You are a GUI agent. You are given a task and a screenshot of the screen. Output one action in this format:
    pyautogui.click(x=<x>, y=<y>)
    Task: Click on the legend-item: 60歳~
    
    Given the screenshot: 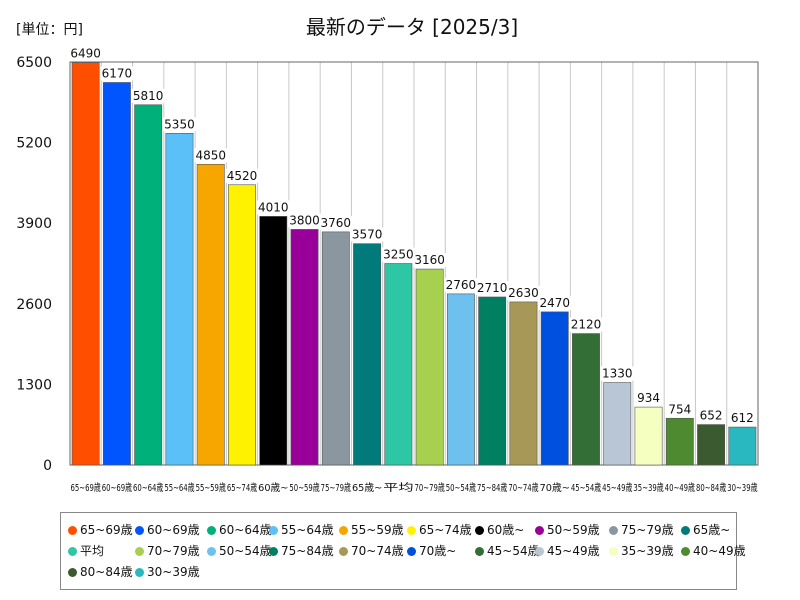 What is the action you would take?
    pyautogui.click(x=499, y=530)
    